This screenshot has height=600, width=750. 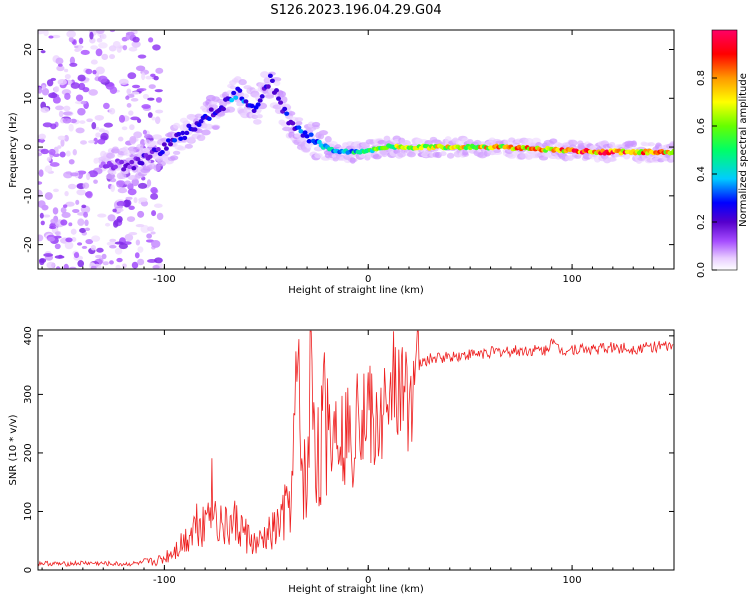 What do you see at coordinates (743, 150) in the screenshot?
I see `colorbar-label: Normalized spectral amplitude` at bounding box center [743, 150].